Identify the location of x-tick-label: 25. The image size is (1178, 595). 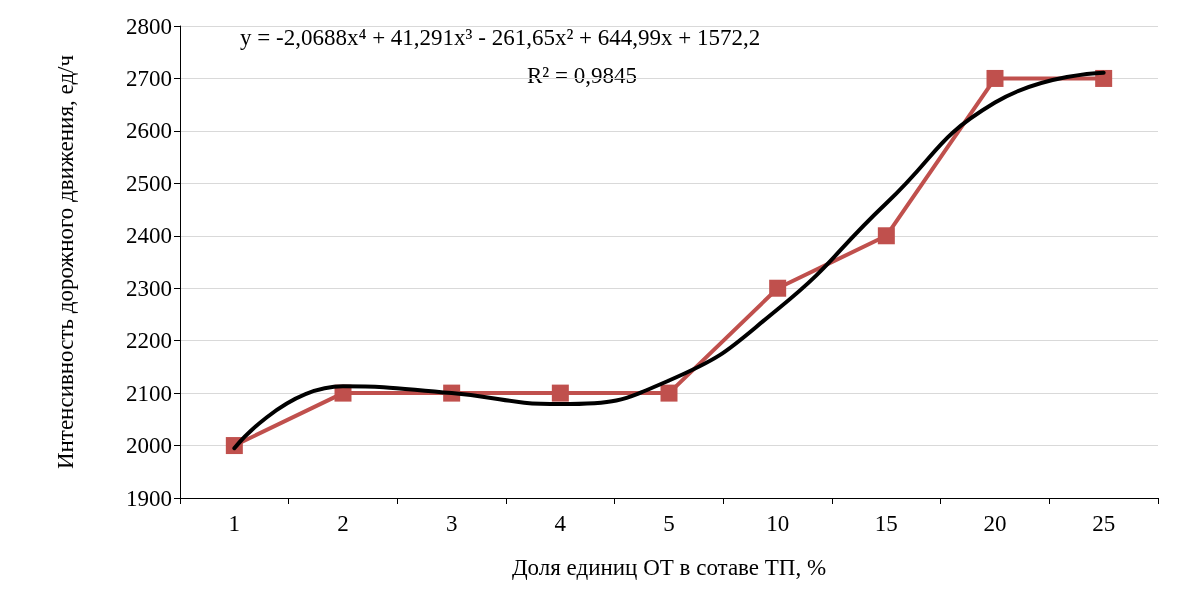
(1104, 523).